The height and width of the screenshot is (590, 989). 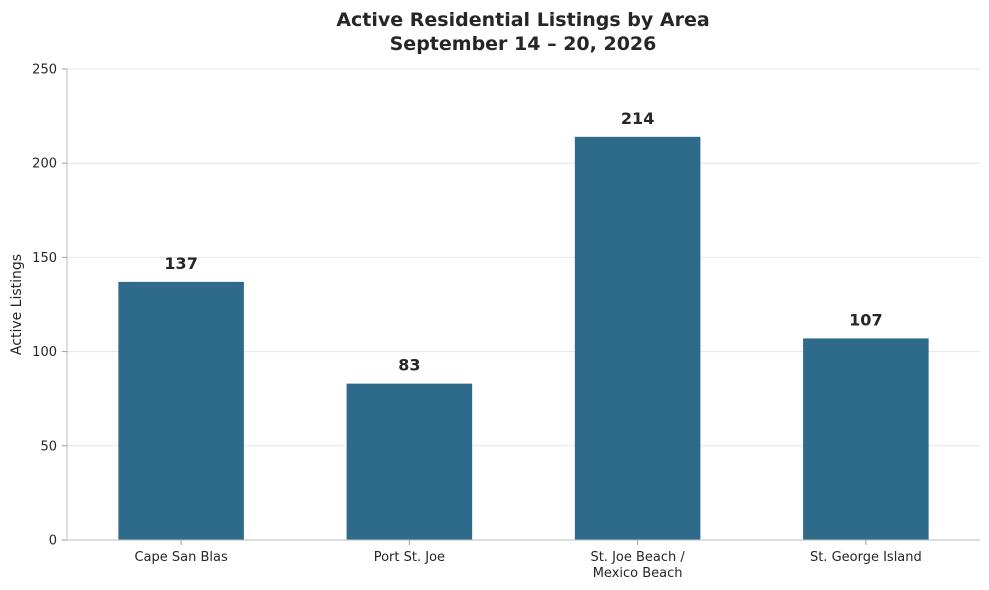 I want to click on y-tick-label: 100, so click(x=44, y=352).